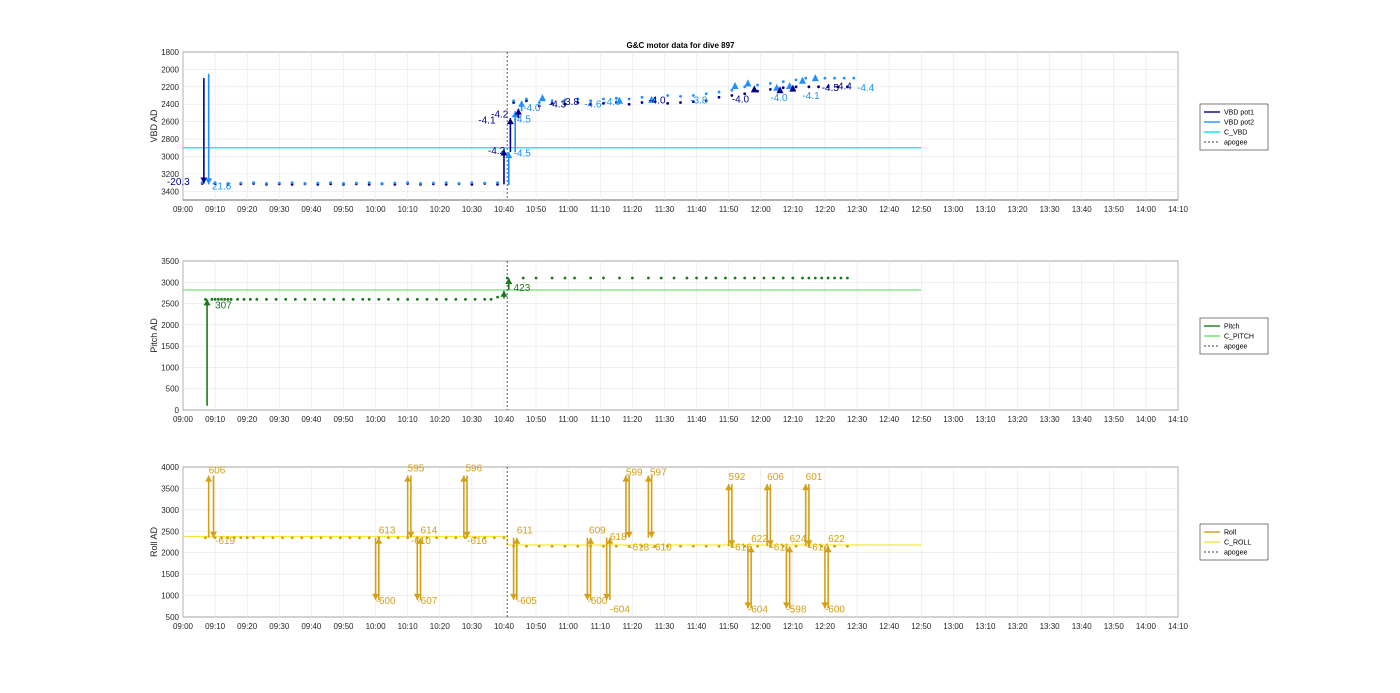 The image size is (1400, 693). I want to click on x-tick-label: 12:10, so click(793, 419).